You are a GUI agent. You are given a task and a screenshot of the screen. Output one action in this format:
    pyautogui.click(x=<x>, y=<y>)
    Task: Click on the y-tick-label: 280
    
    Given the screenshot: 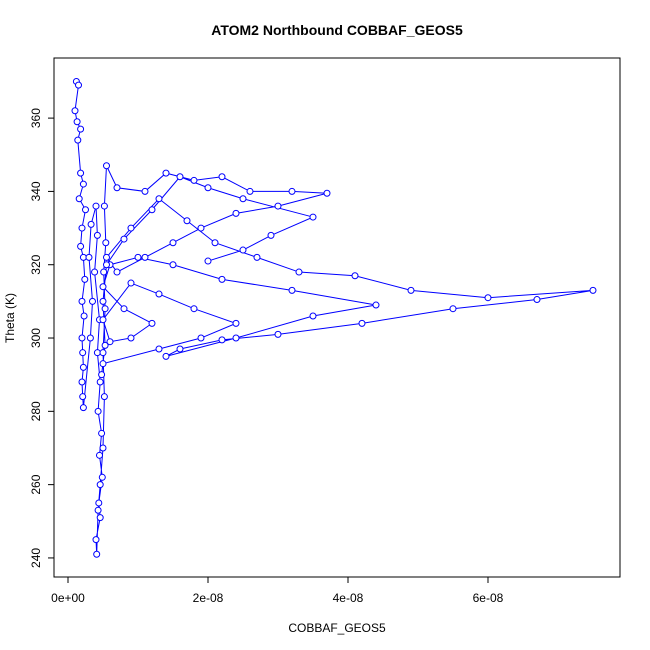 What is the action you would take?
    pyautogui.click(x=36, y=411)
    